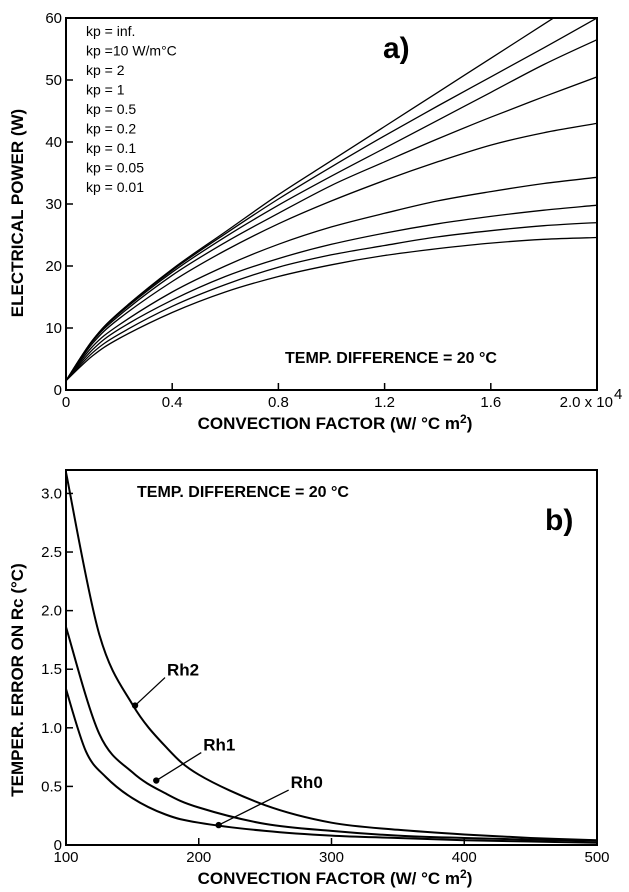 This screenshot has width=629, height=892. What do you see at coordinates (53, 80) in the screenshot?
I see `chart-a-y-tick-label: 50` at bounding box center [53, 80].